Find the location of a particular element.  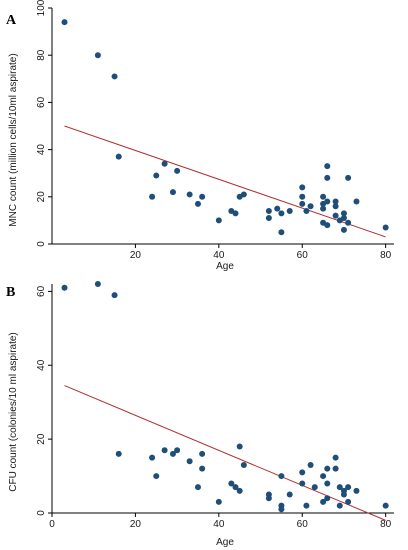

x-tick-label-b: 60 is located at coordinates (303, 524).